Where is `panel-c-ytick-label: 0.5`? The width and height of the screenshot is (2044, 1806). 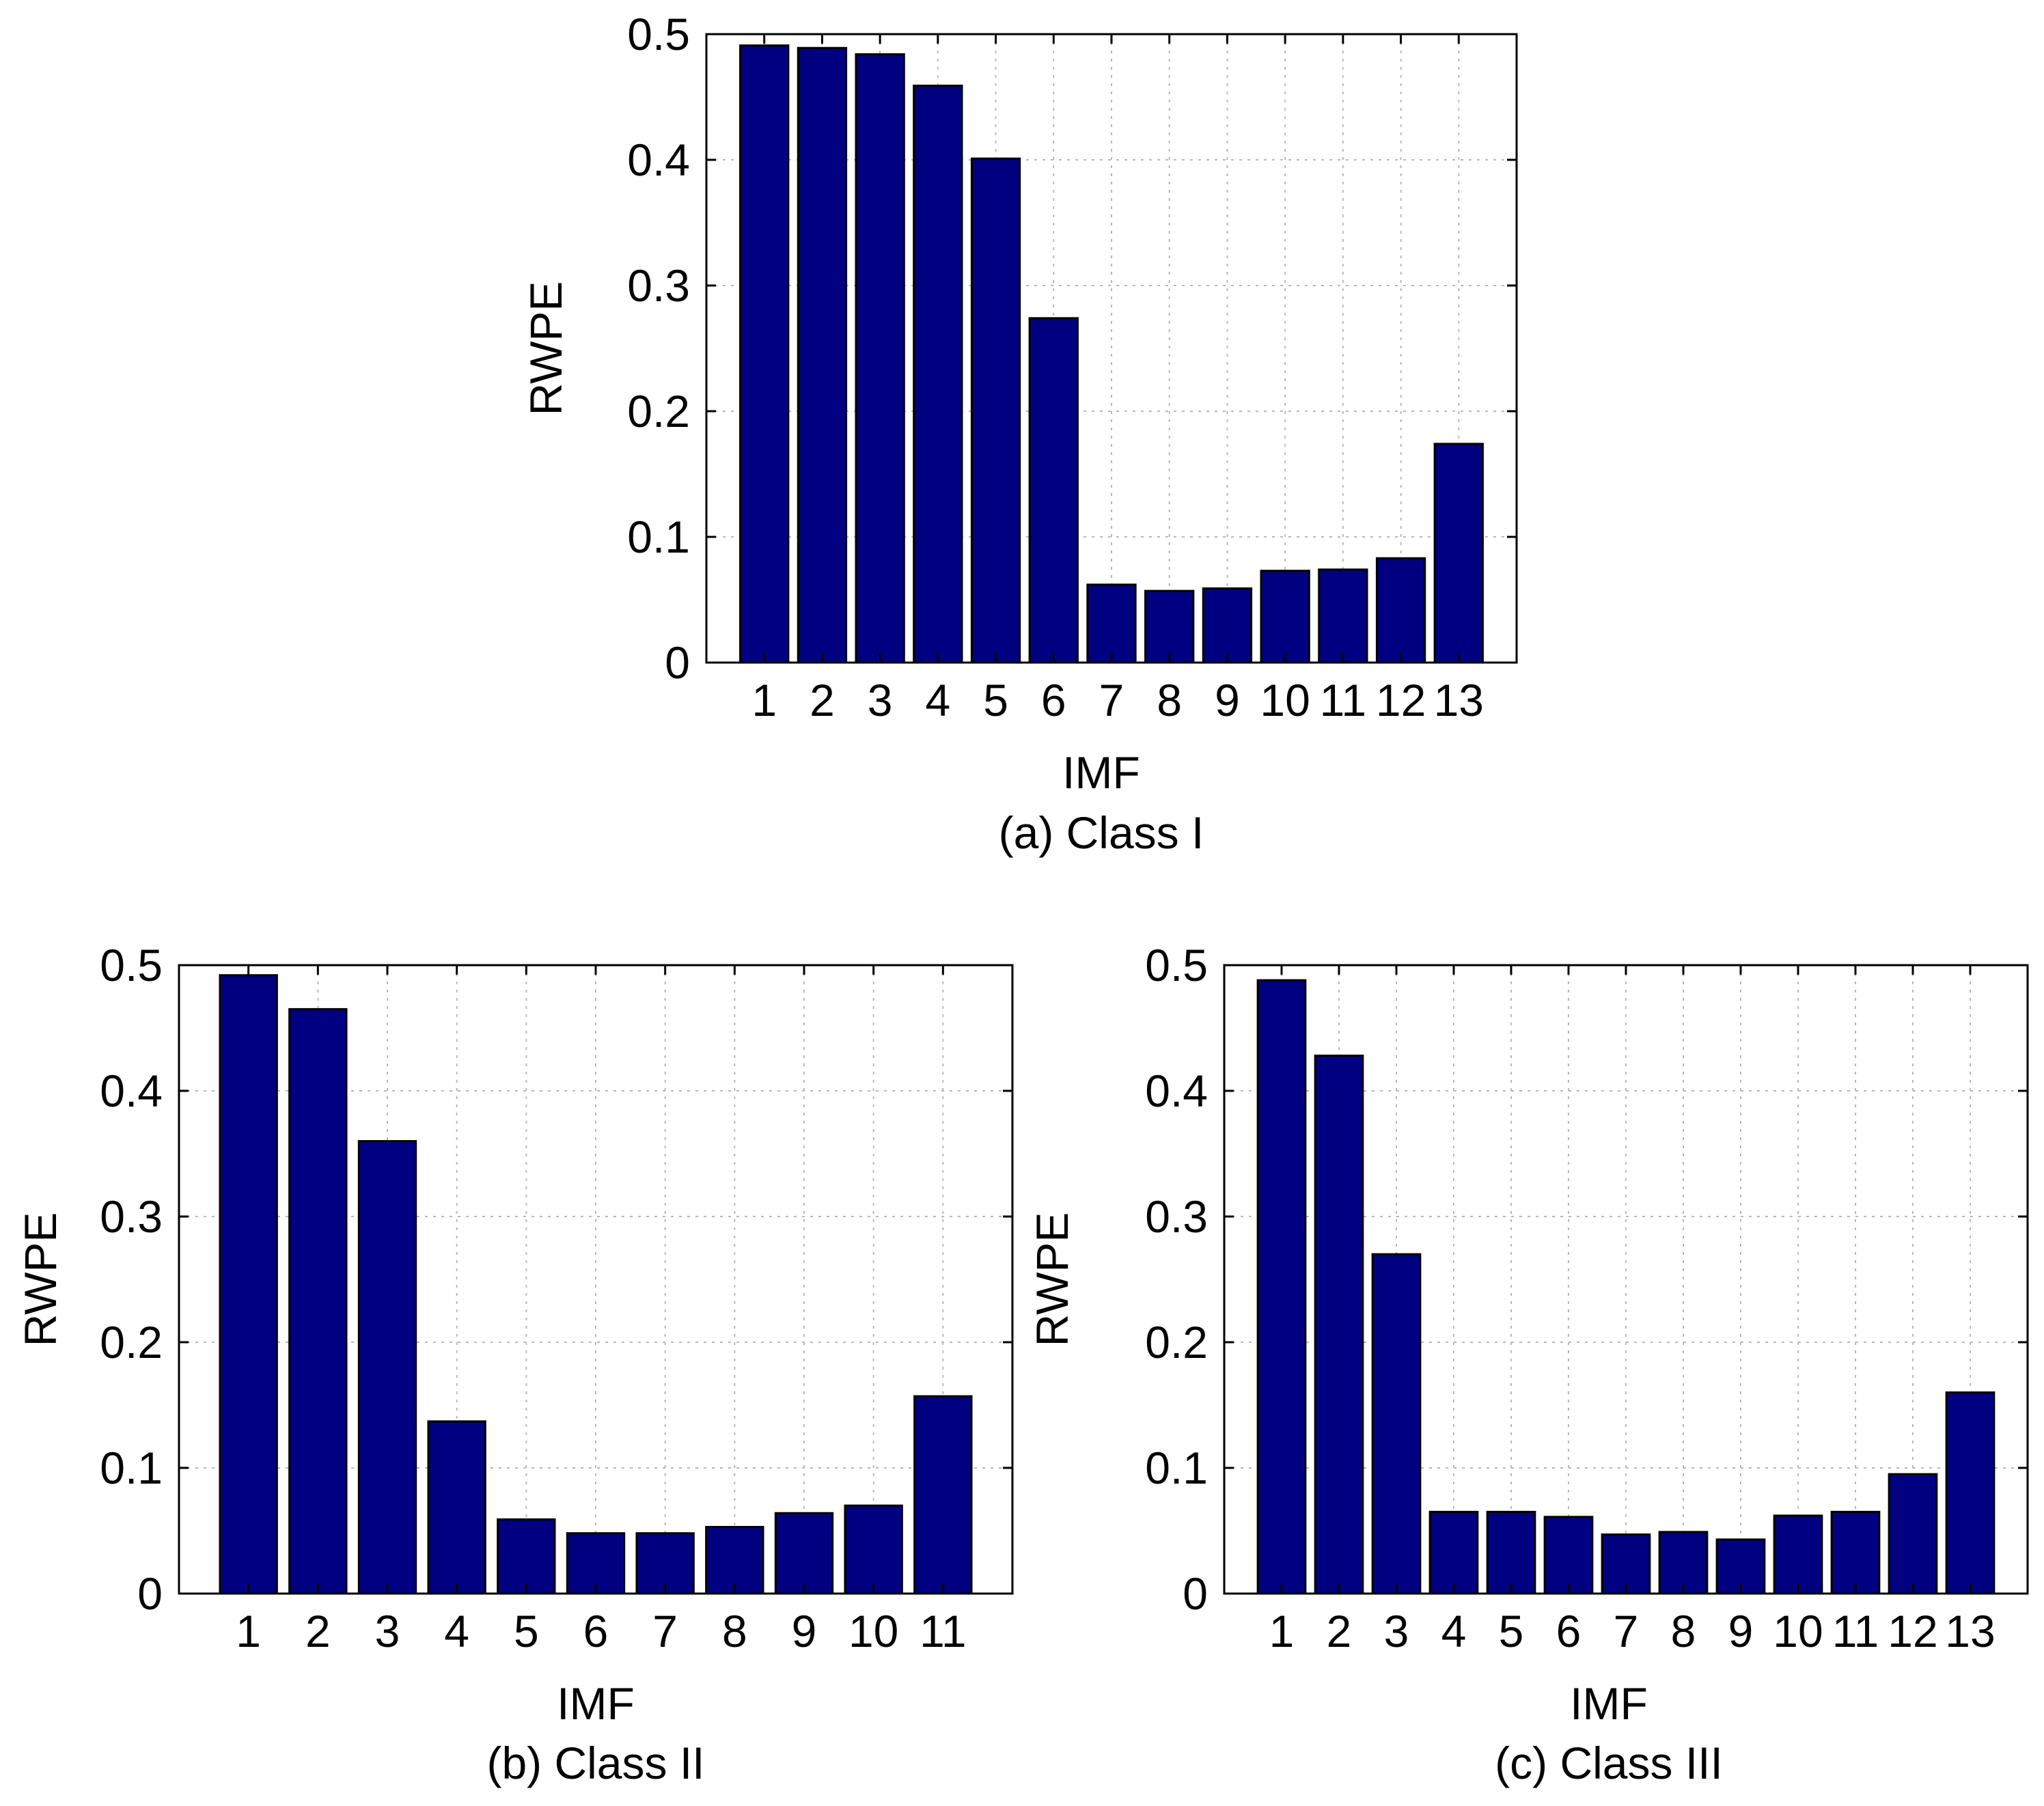
panel-c-ytick-label: 0.5 is located at coordinates (1176, 965).